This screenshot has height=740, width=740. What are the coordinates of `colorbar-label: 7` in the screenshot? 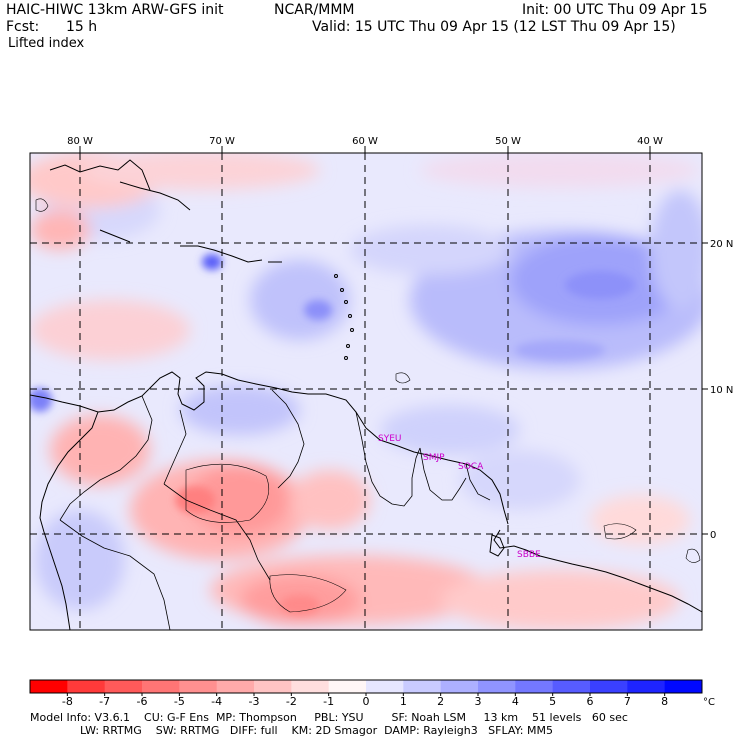 It's located at (627, 701).